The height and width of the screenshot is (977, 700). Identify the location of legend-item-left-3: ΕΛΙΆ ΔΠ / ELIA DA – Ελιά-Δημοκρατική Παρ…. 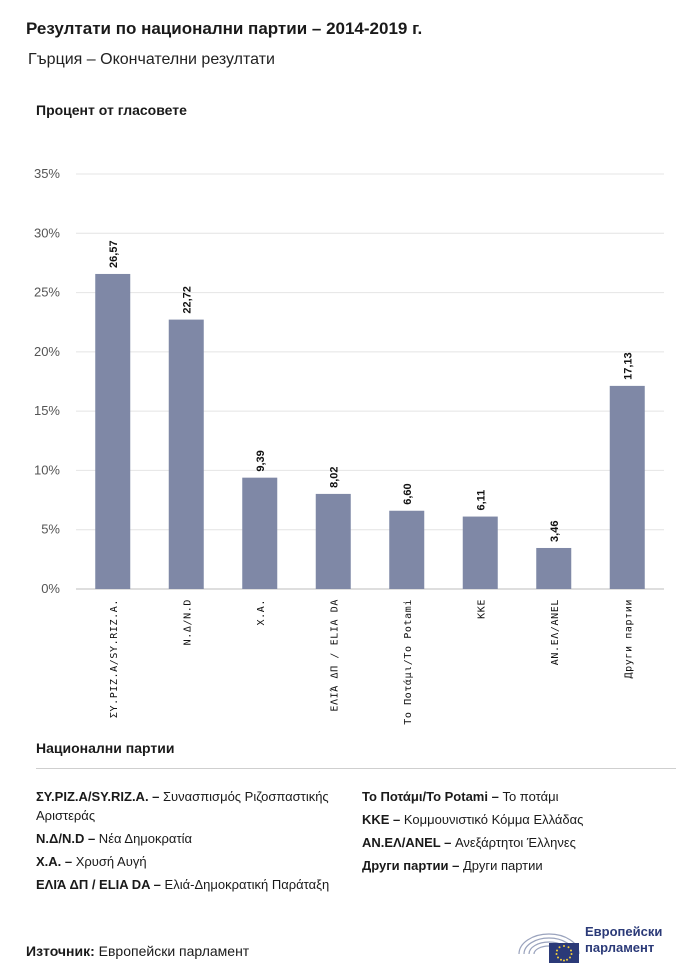
(196, 884).